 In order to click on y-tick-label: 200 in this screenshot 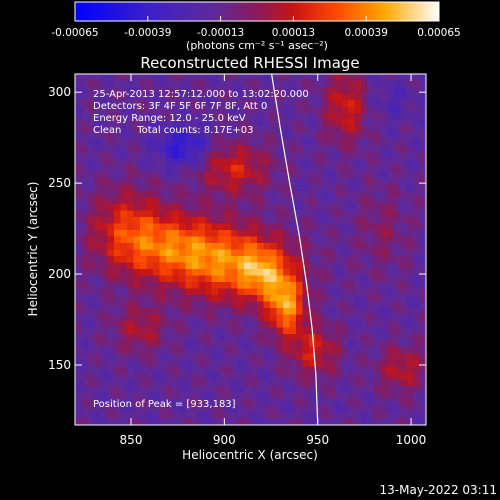, I will do `click(59, 274)`.